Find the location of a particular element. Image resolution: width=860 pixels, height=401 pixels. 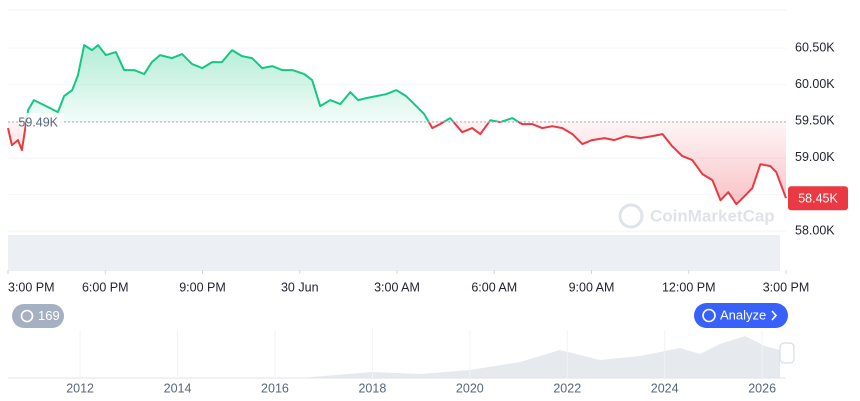

history-count: 169 is located at coordinates (49, 315).